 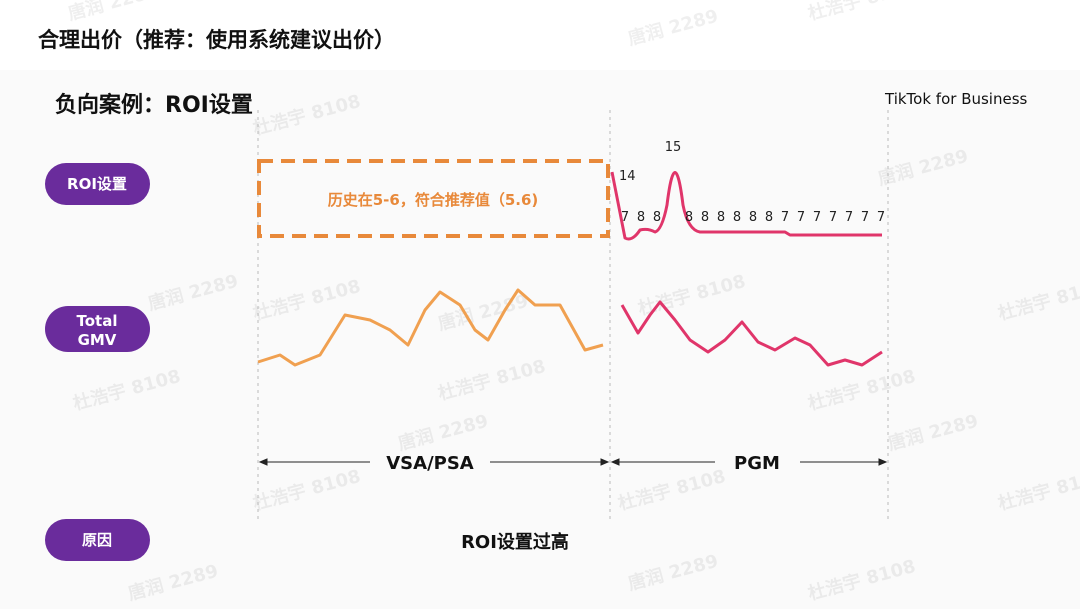 I want to click on pill-label: GMV, so click(x=97, y=340).